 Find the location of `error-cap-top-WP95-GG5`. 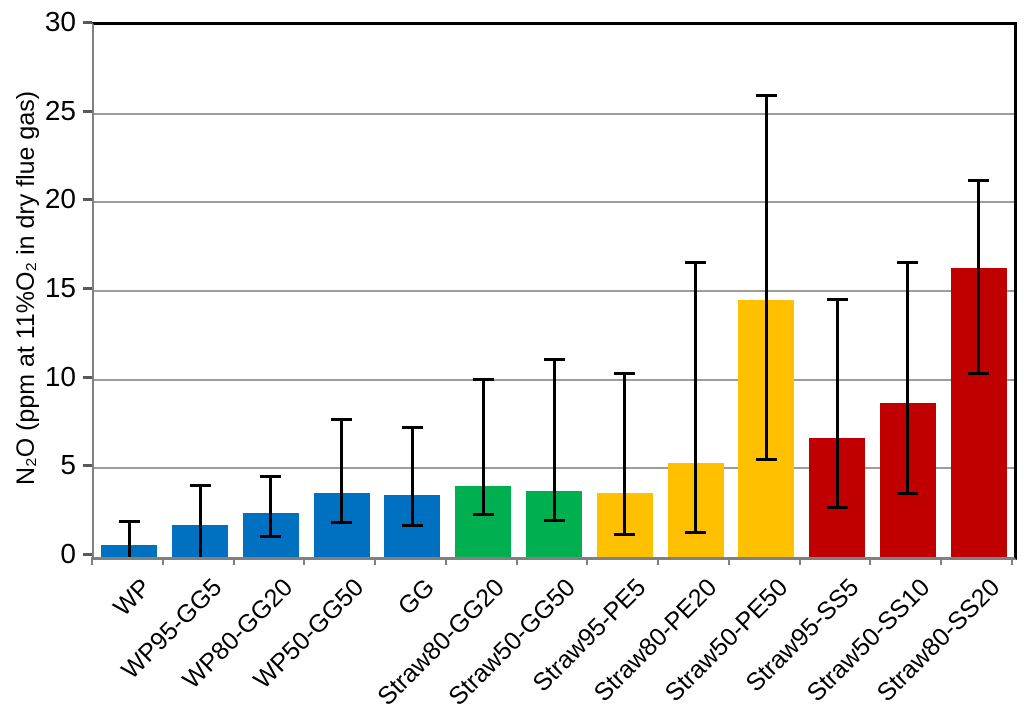

error-cap-top-WP95-GG5 is located at coordinates (200, 486).